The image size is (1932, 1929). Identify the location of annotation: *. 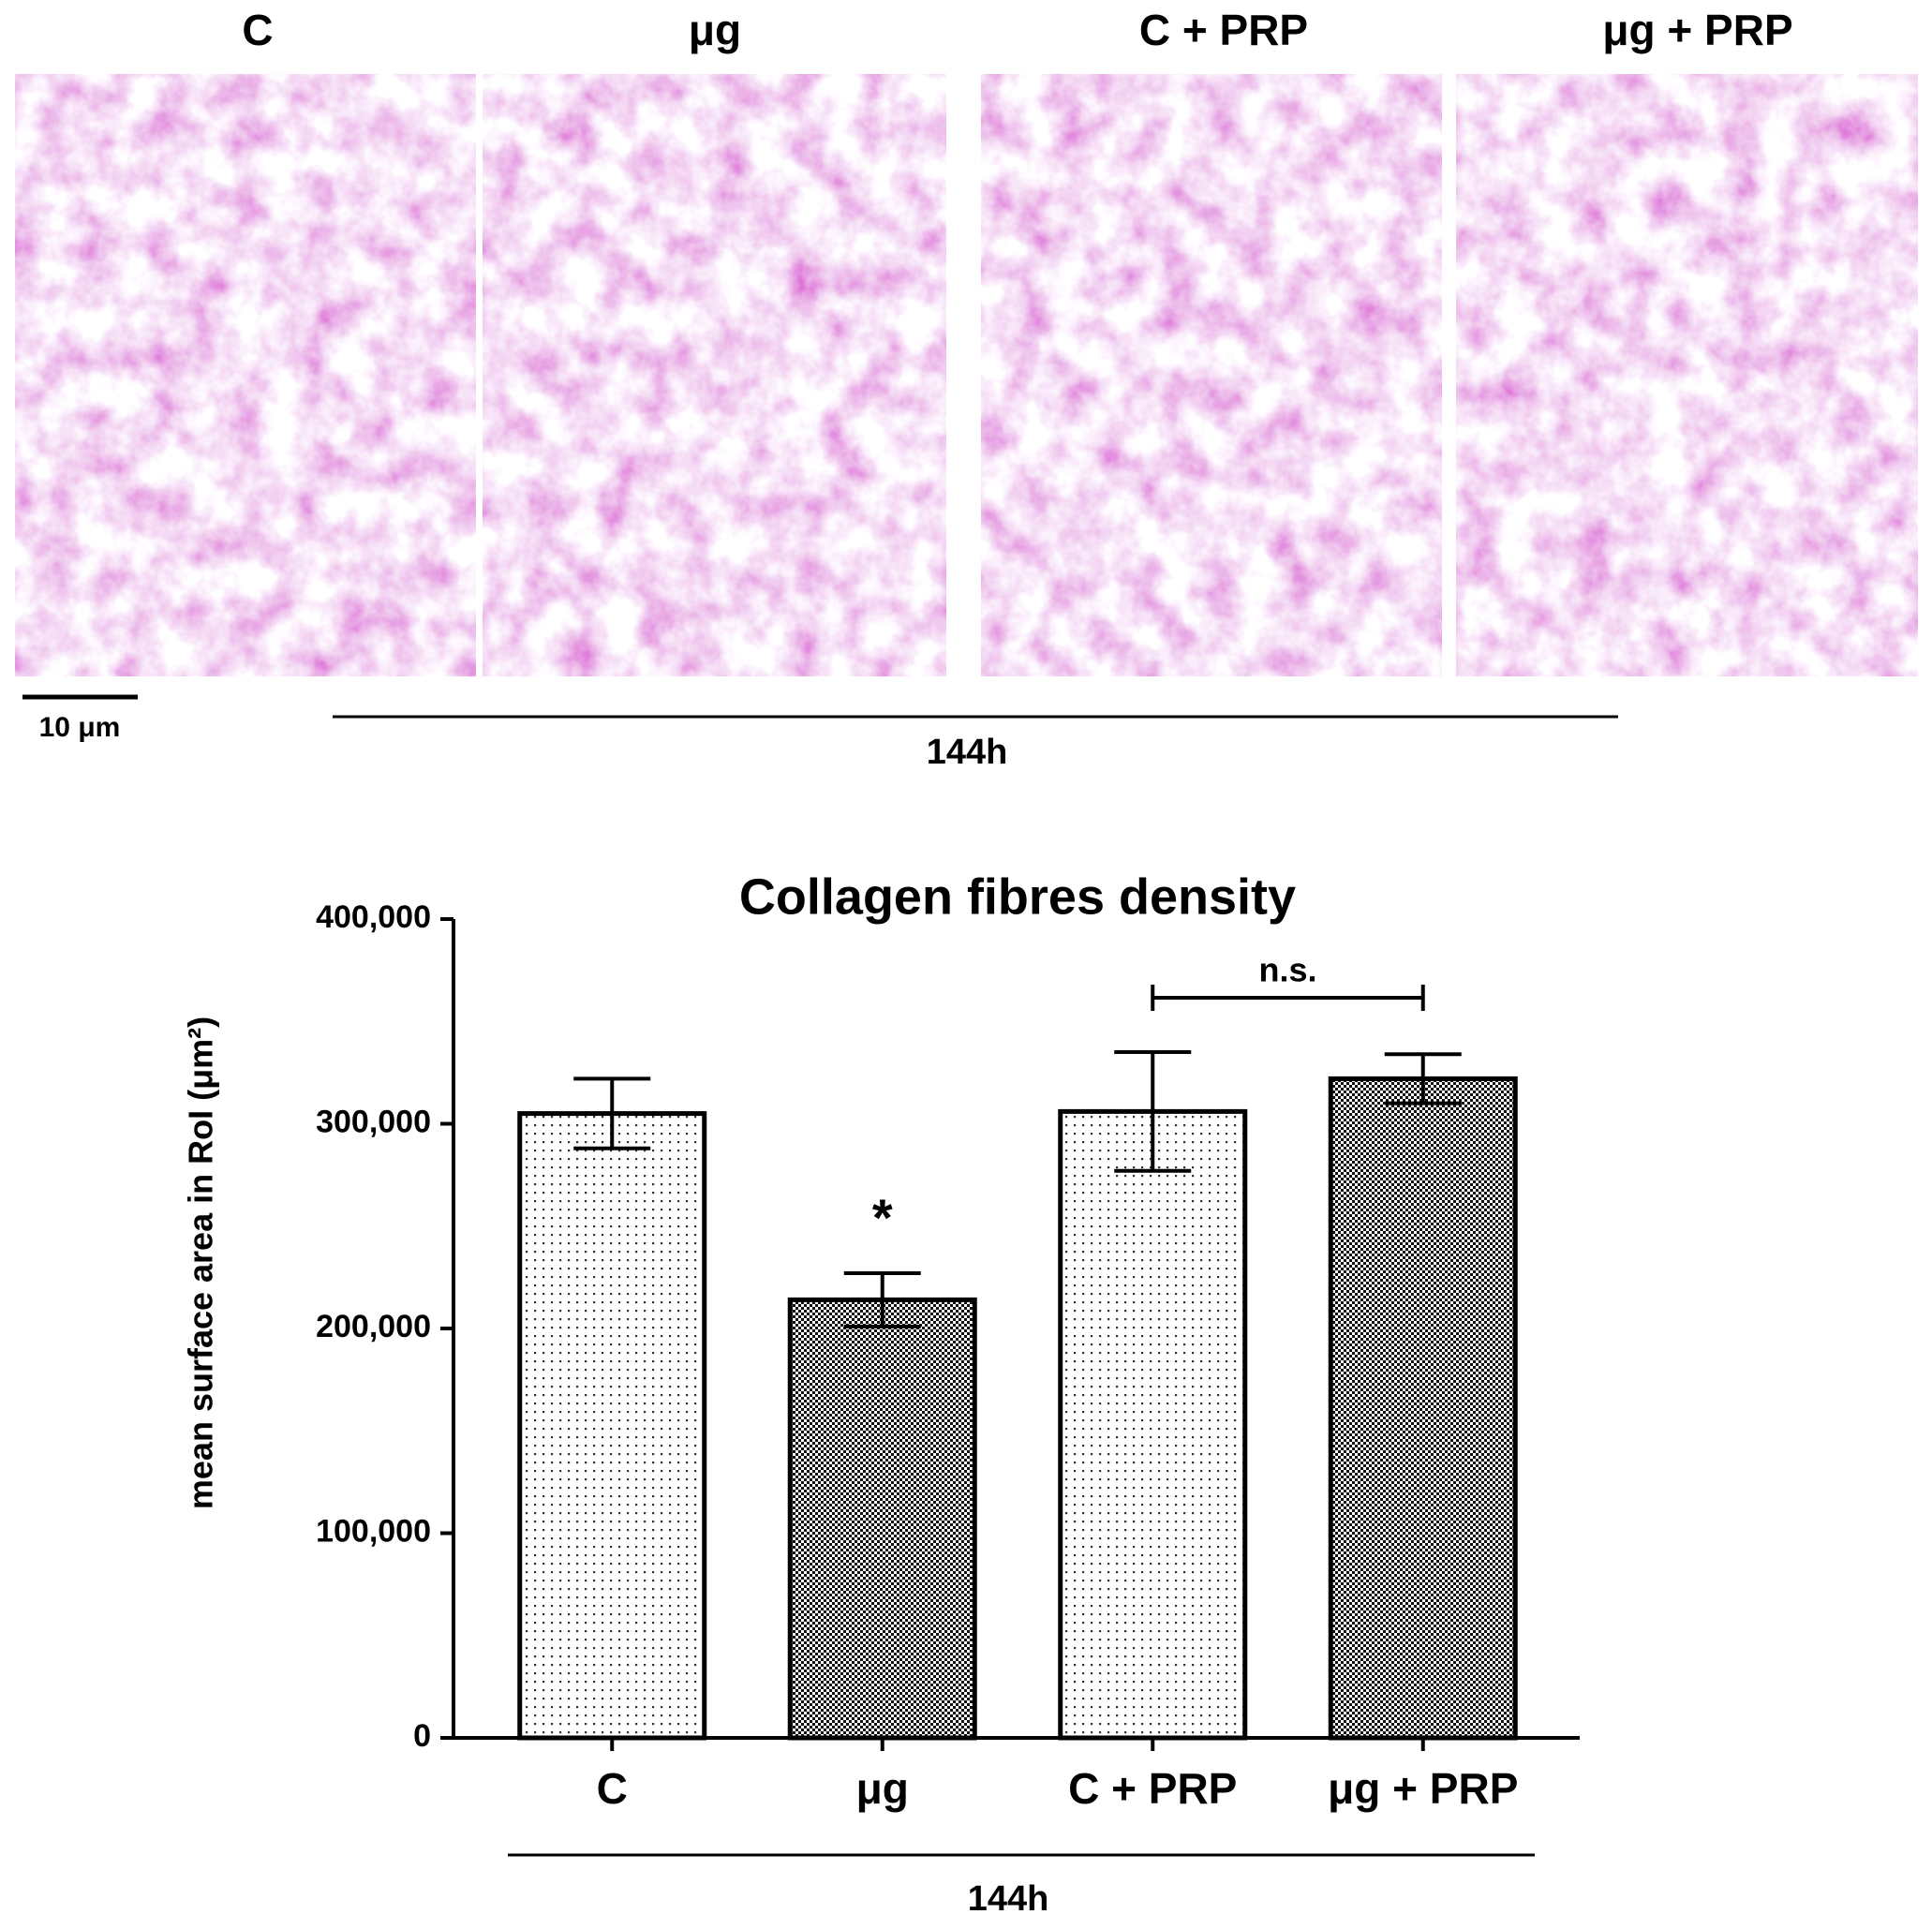
(883, 1217).